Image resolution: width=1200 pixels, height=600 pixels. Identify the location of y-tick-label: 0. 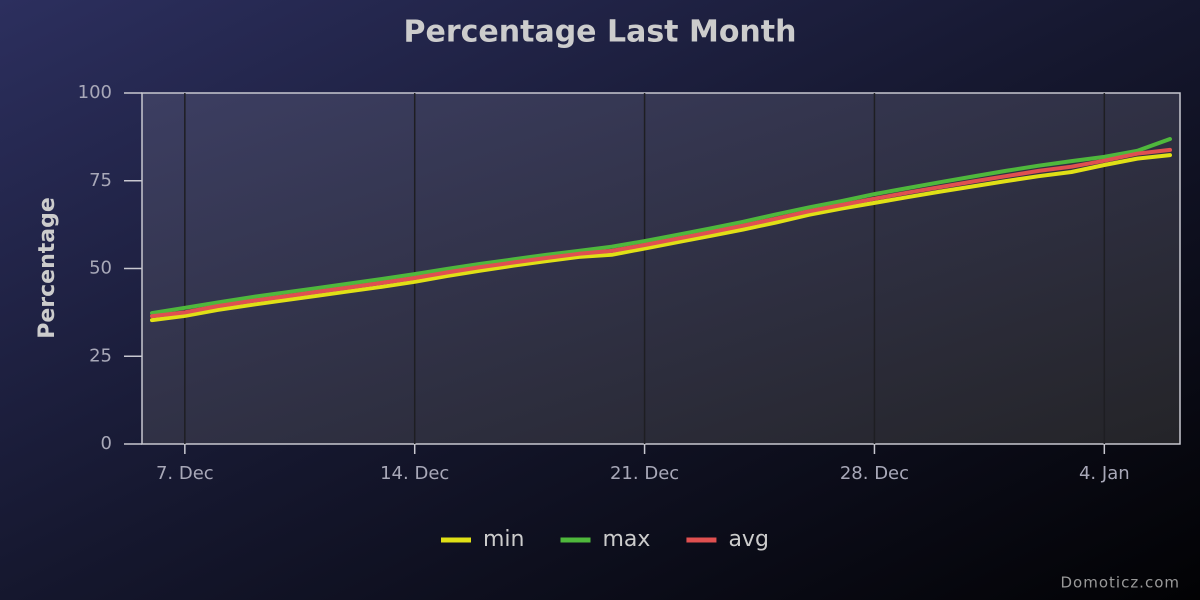
(106, 443).